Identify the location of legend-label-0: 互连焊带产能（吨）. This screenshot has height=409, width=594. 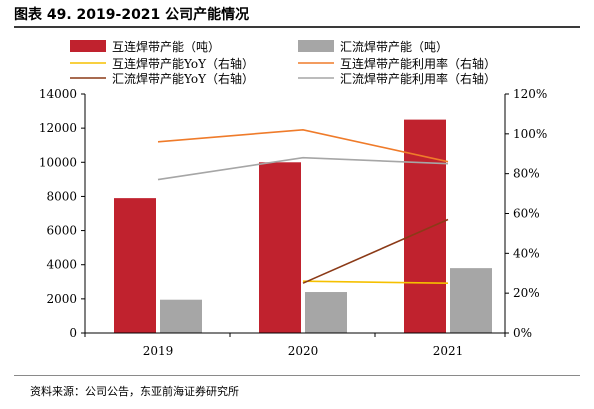
(166, 46).